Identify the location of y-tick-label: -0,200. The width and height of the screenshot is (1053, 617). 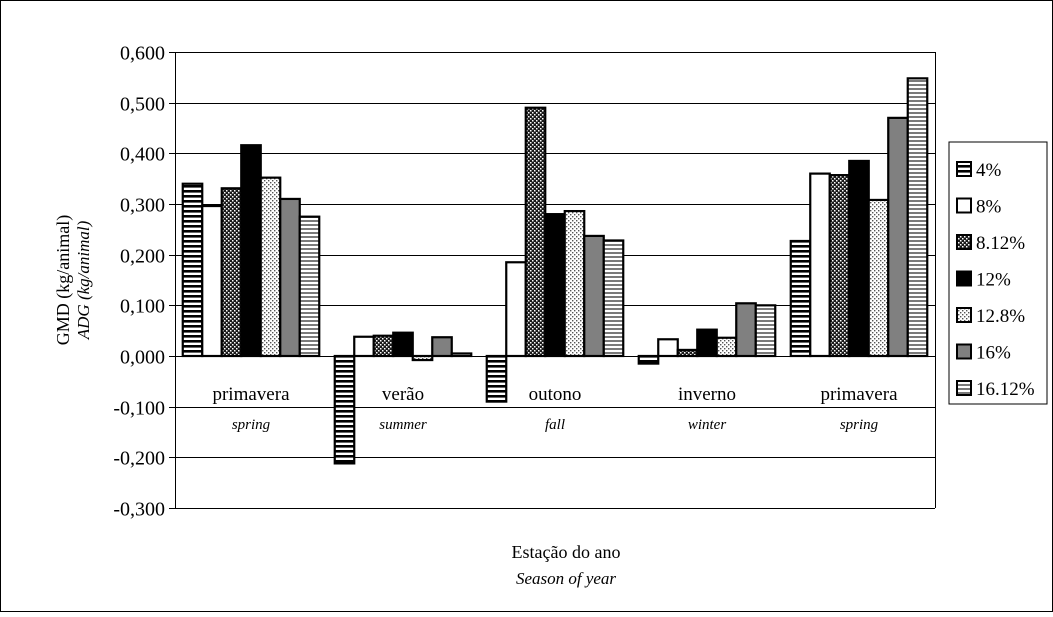
(139, 459).